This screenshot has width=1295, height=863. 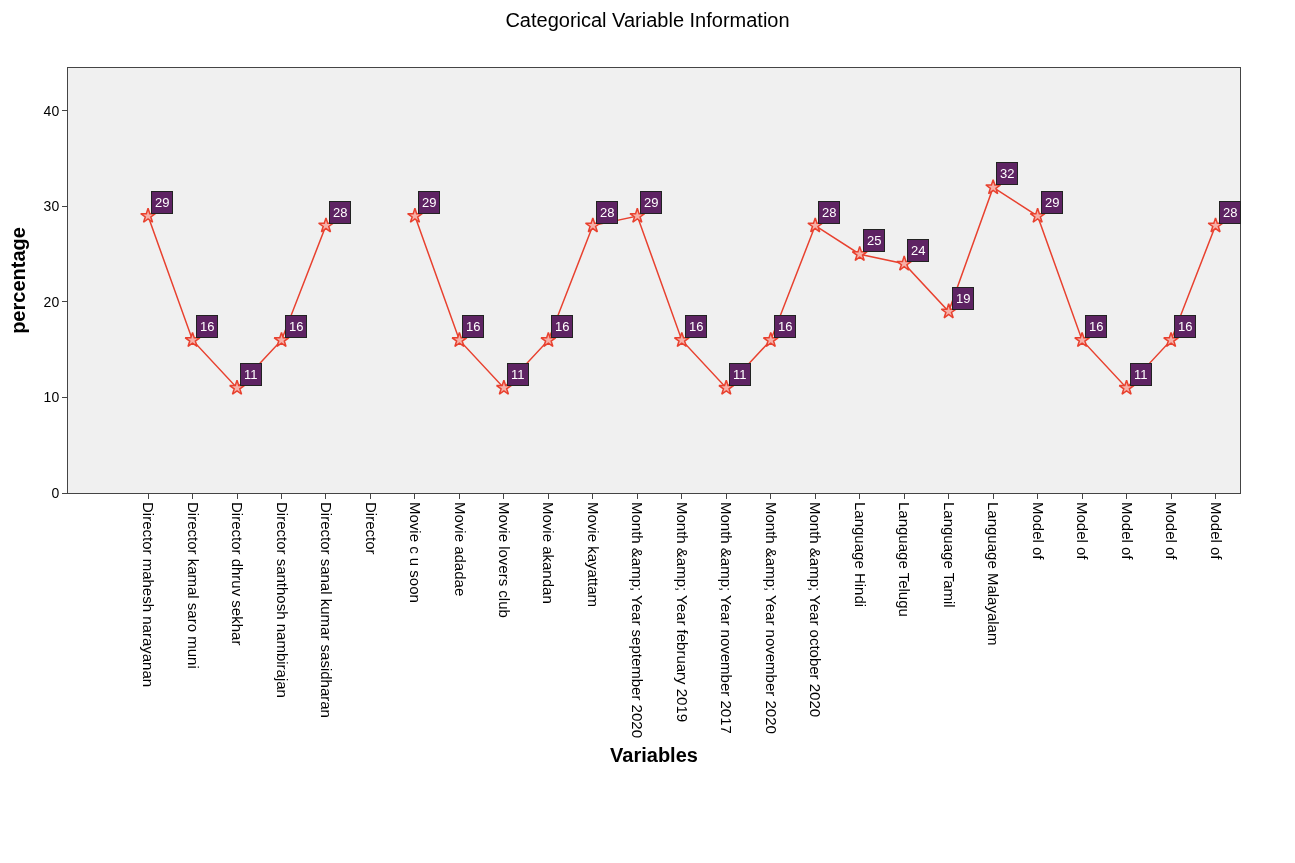 I want to click on chart-title: Categorical Variable Information, so click(x=647, y=19).